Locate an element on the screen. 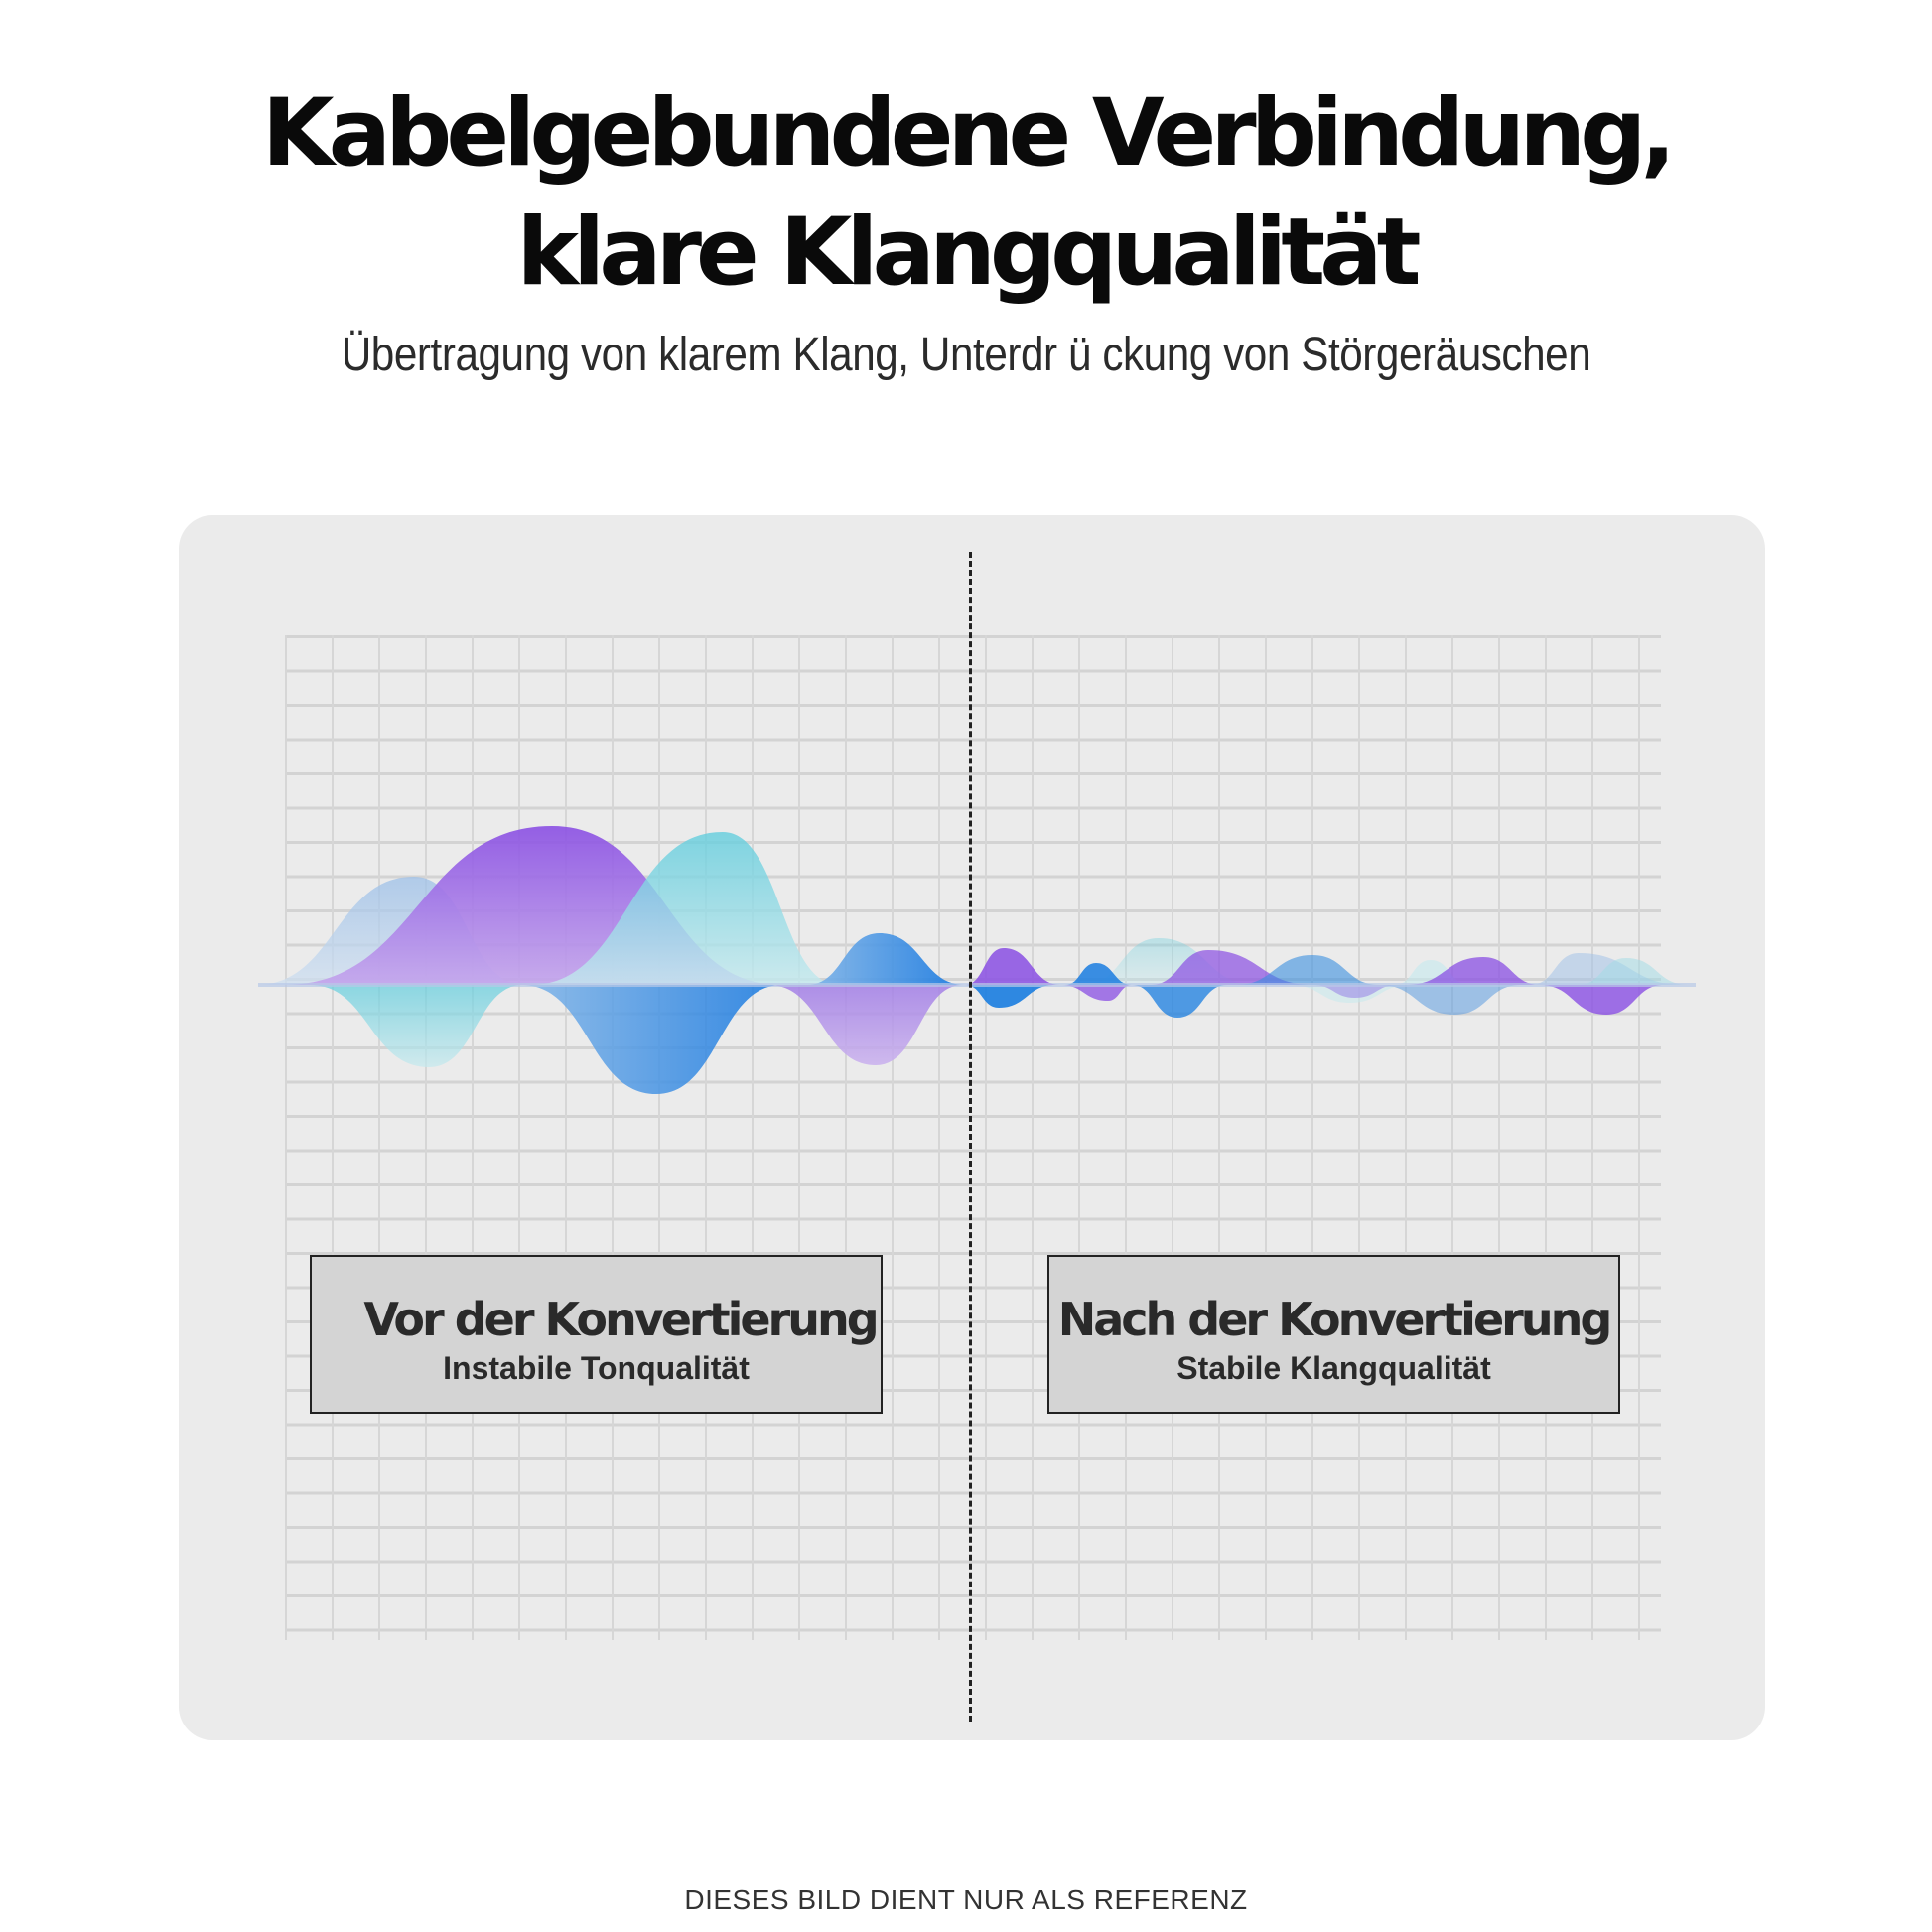 Image resolution: width=1932 pixels, height=1932 pixels. headline-line-2: klare Klangqualität is located at coordinates (968, 253).